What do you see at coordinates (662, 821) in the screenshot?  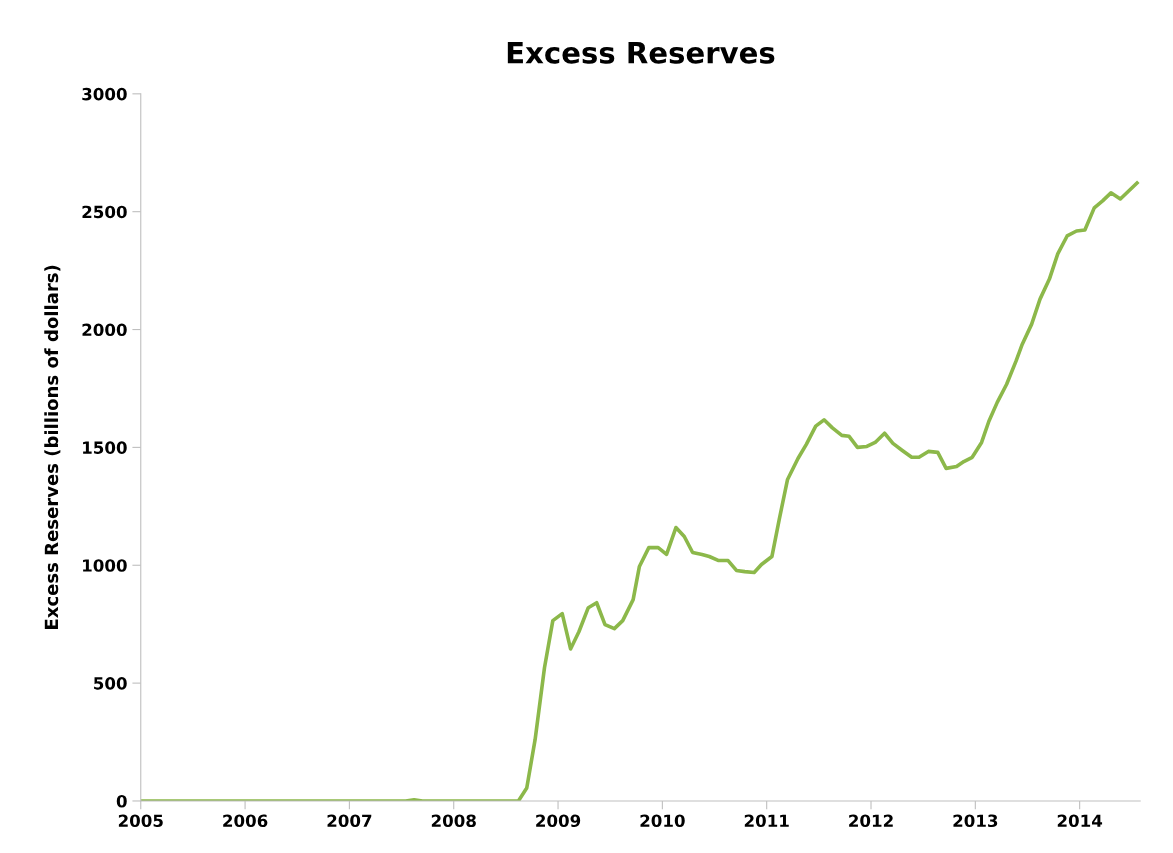 I see `x-tick-label: 2010` at bounding box center [662, 821].